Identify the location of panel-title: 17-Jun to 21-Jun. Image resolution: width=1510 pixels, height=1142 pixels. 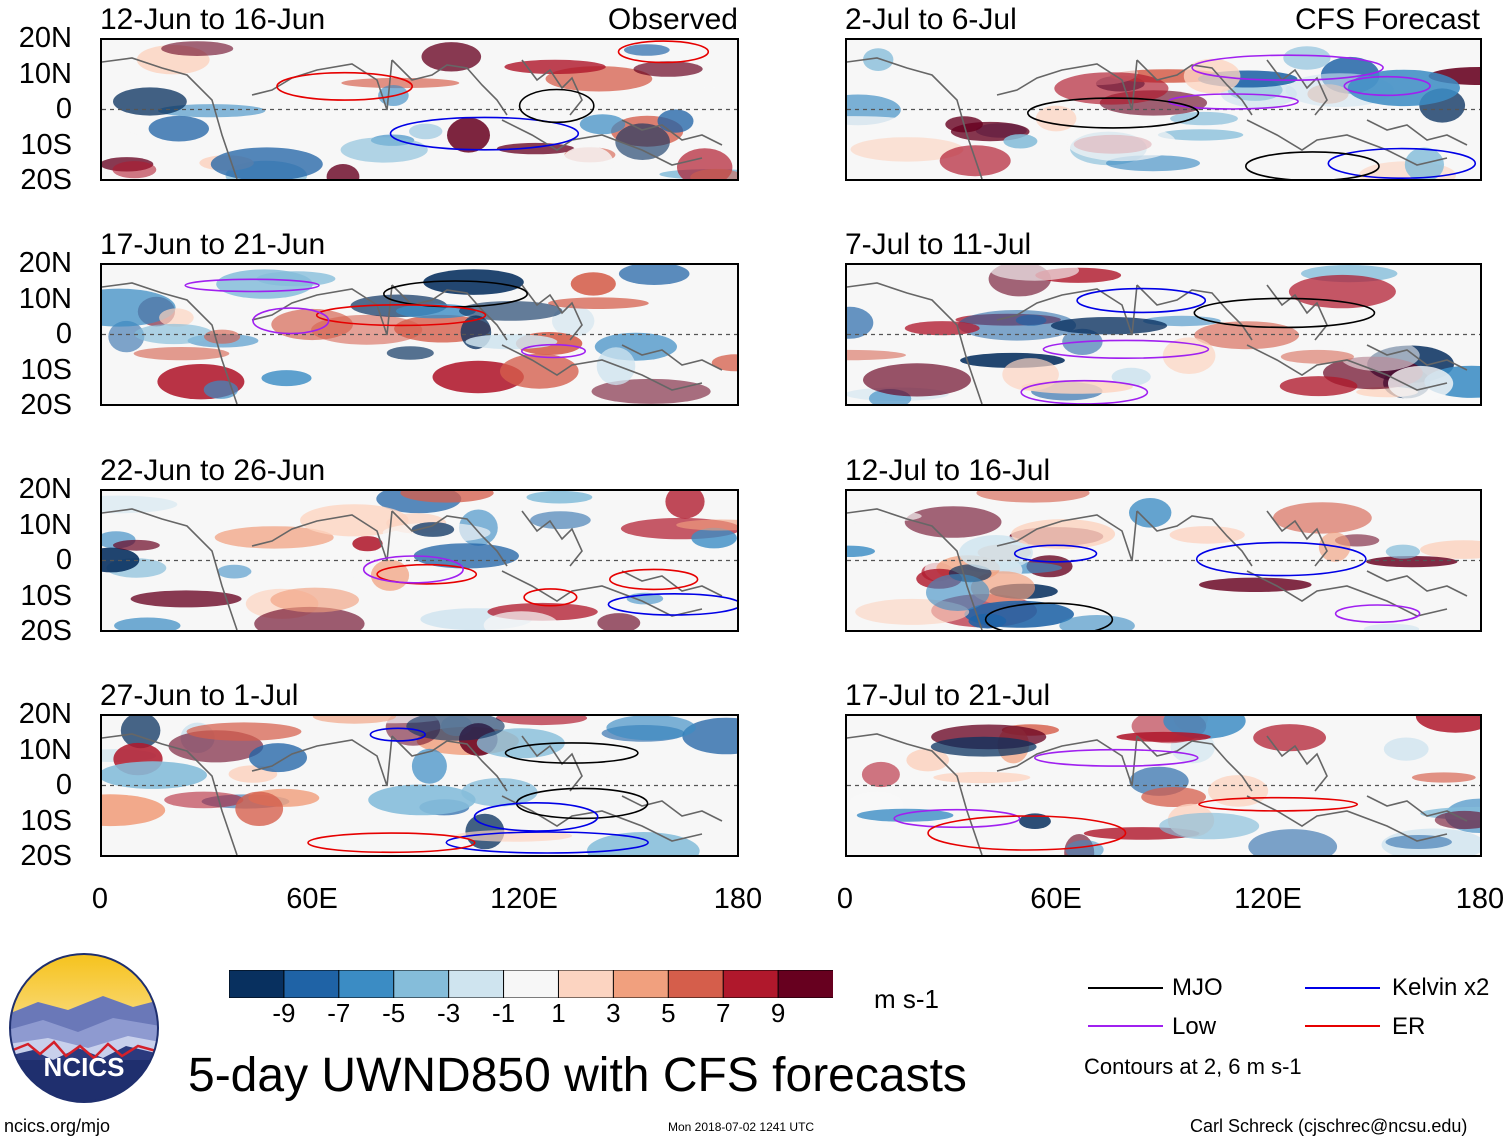
(213, 244).